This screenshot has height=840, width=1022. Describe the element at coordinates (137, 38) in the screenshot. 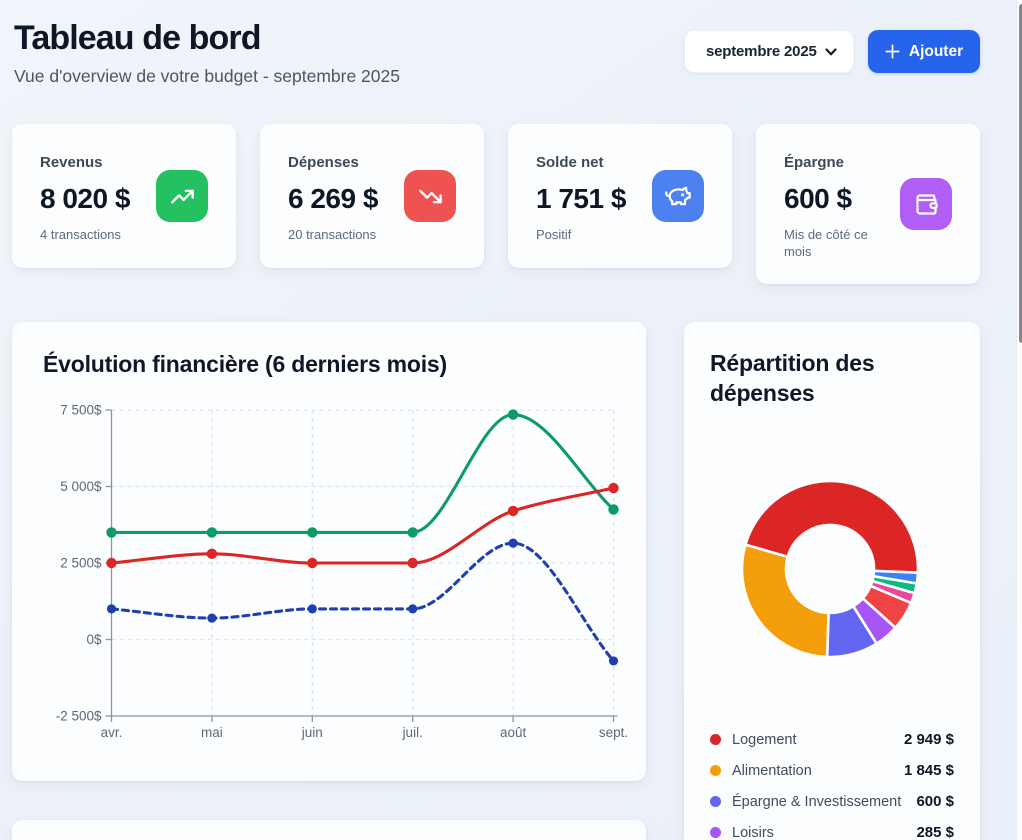

I see `page-title: Tableau de bord` at that location.